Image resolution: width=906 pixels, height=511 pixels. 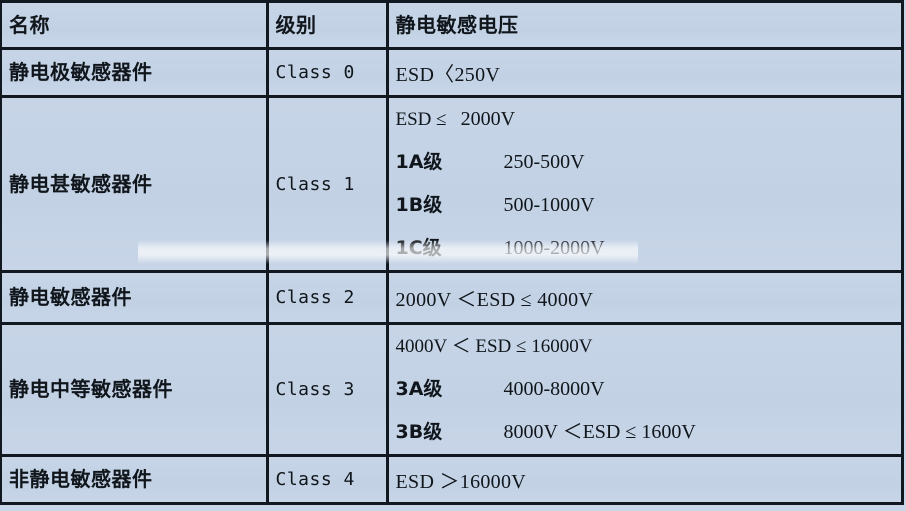 What do you see at coordinates (419, 162) in the screenshot?
I see `voltage-line-label: 1A级` at bounding box center [419, 162].